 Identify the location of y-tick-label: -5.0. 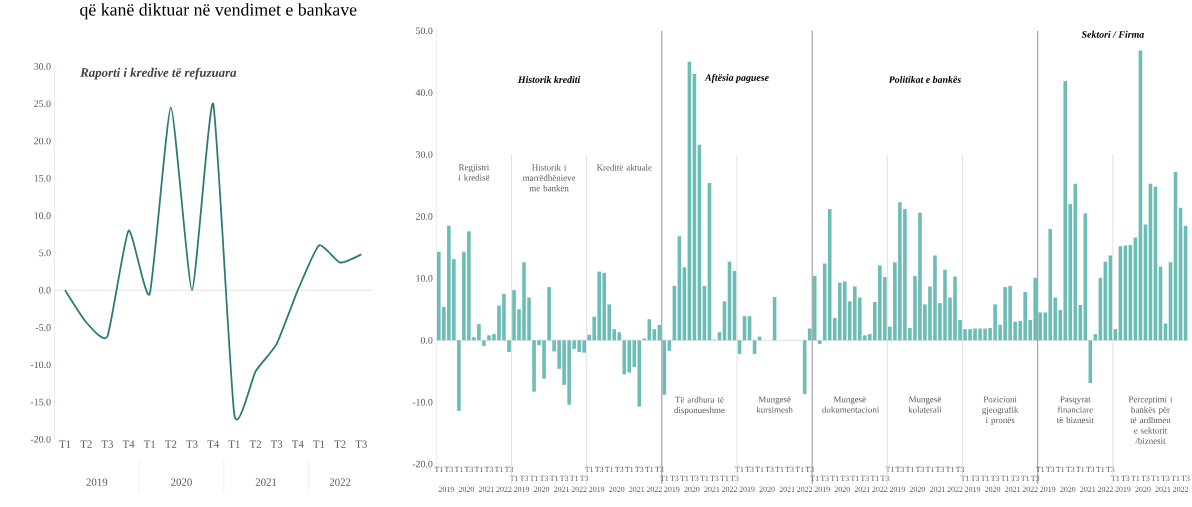
(43, 327).